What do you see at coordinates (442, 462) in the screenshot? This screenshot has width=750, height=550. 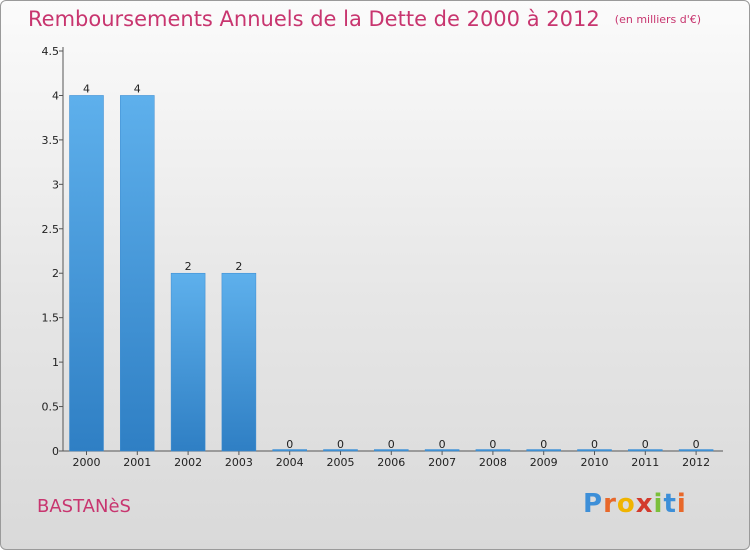 I see `x-tick-label: 2007` at bounding box center [442, 462].